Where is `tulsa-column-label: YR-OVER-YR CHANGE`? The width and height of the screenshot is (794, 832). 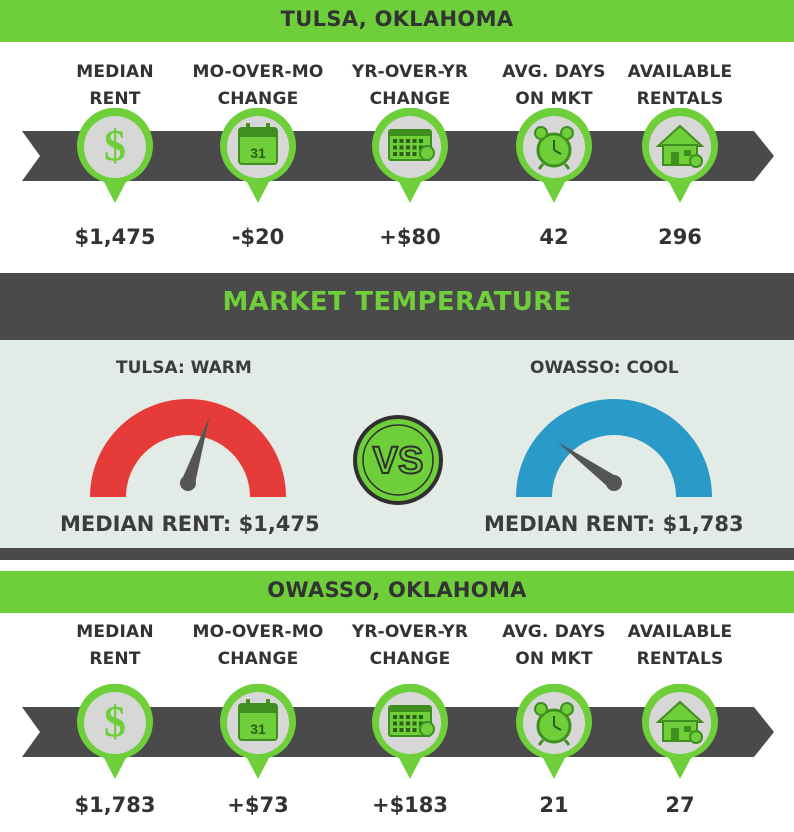
tulsa-column-label: YR-OVER-YR CHANGE is located at coordinates (410, 86).